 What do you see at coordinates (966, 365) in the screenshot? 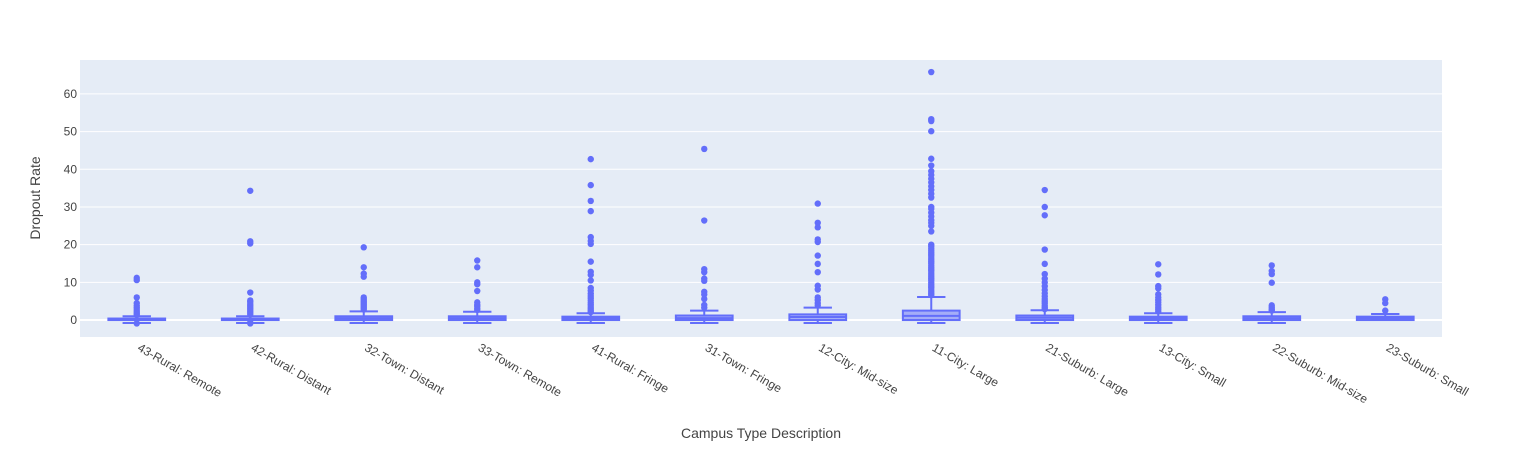
I see `x-tick-label: 11-City: Large` at bounding box center [966, 365].